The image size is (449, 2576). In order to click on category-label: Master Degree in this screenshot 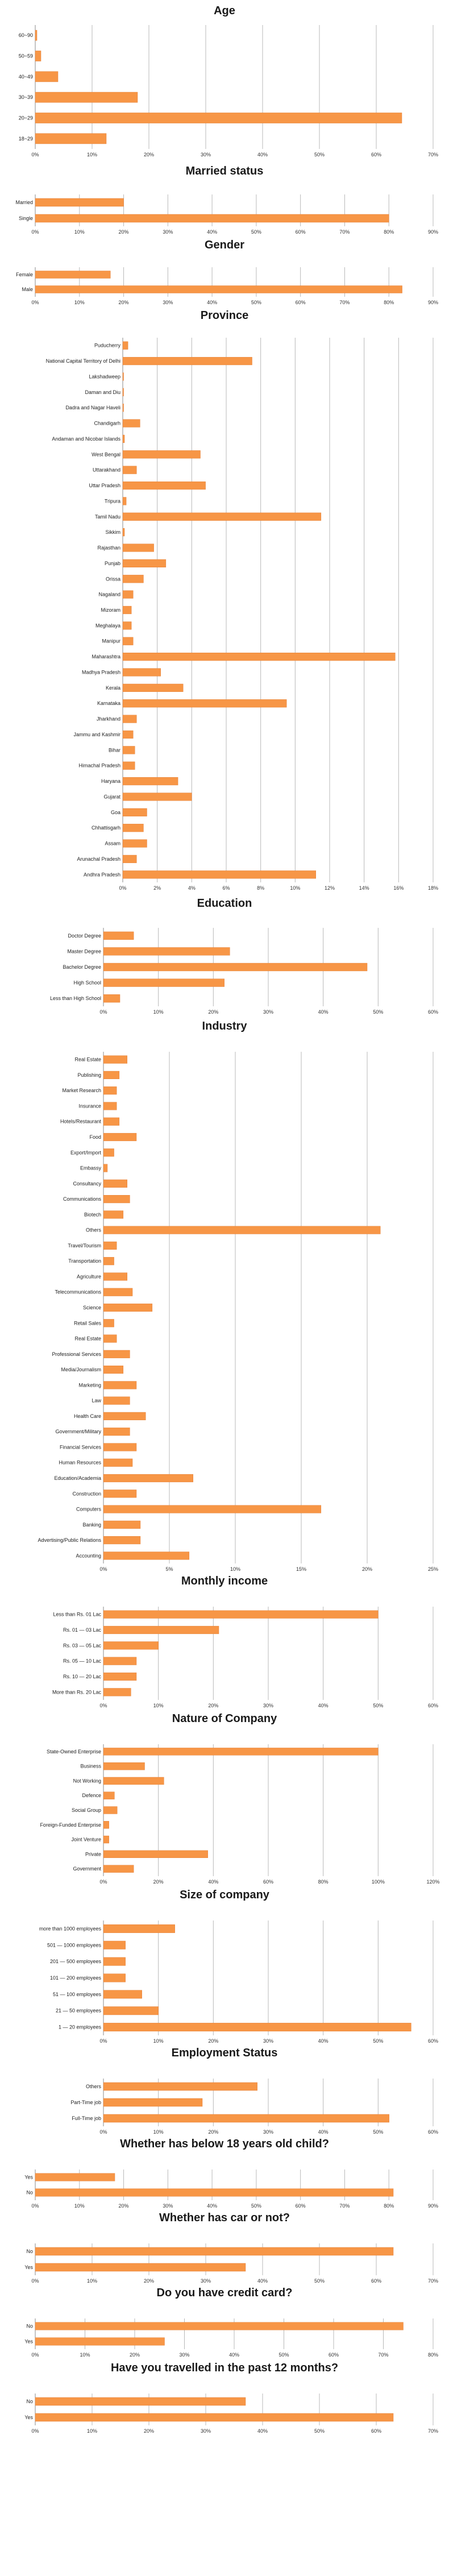, I will do `click(84, 951)`.